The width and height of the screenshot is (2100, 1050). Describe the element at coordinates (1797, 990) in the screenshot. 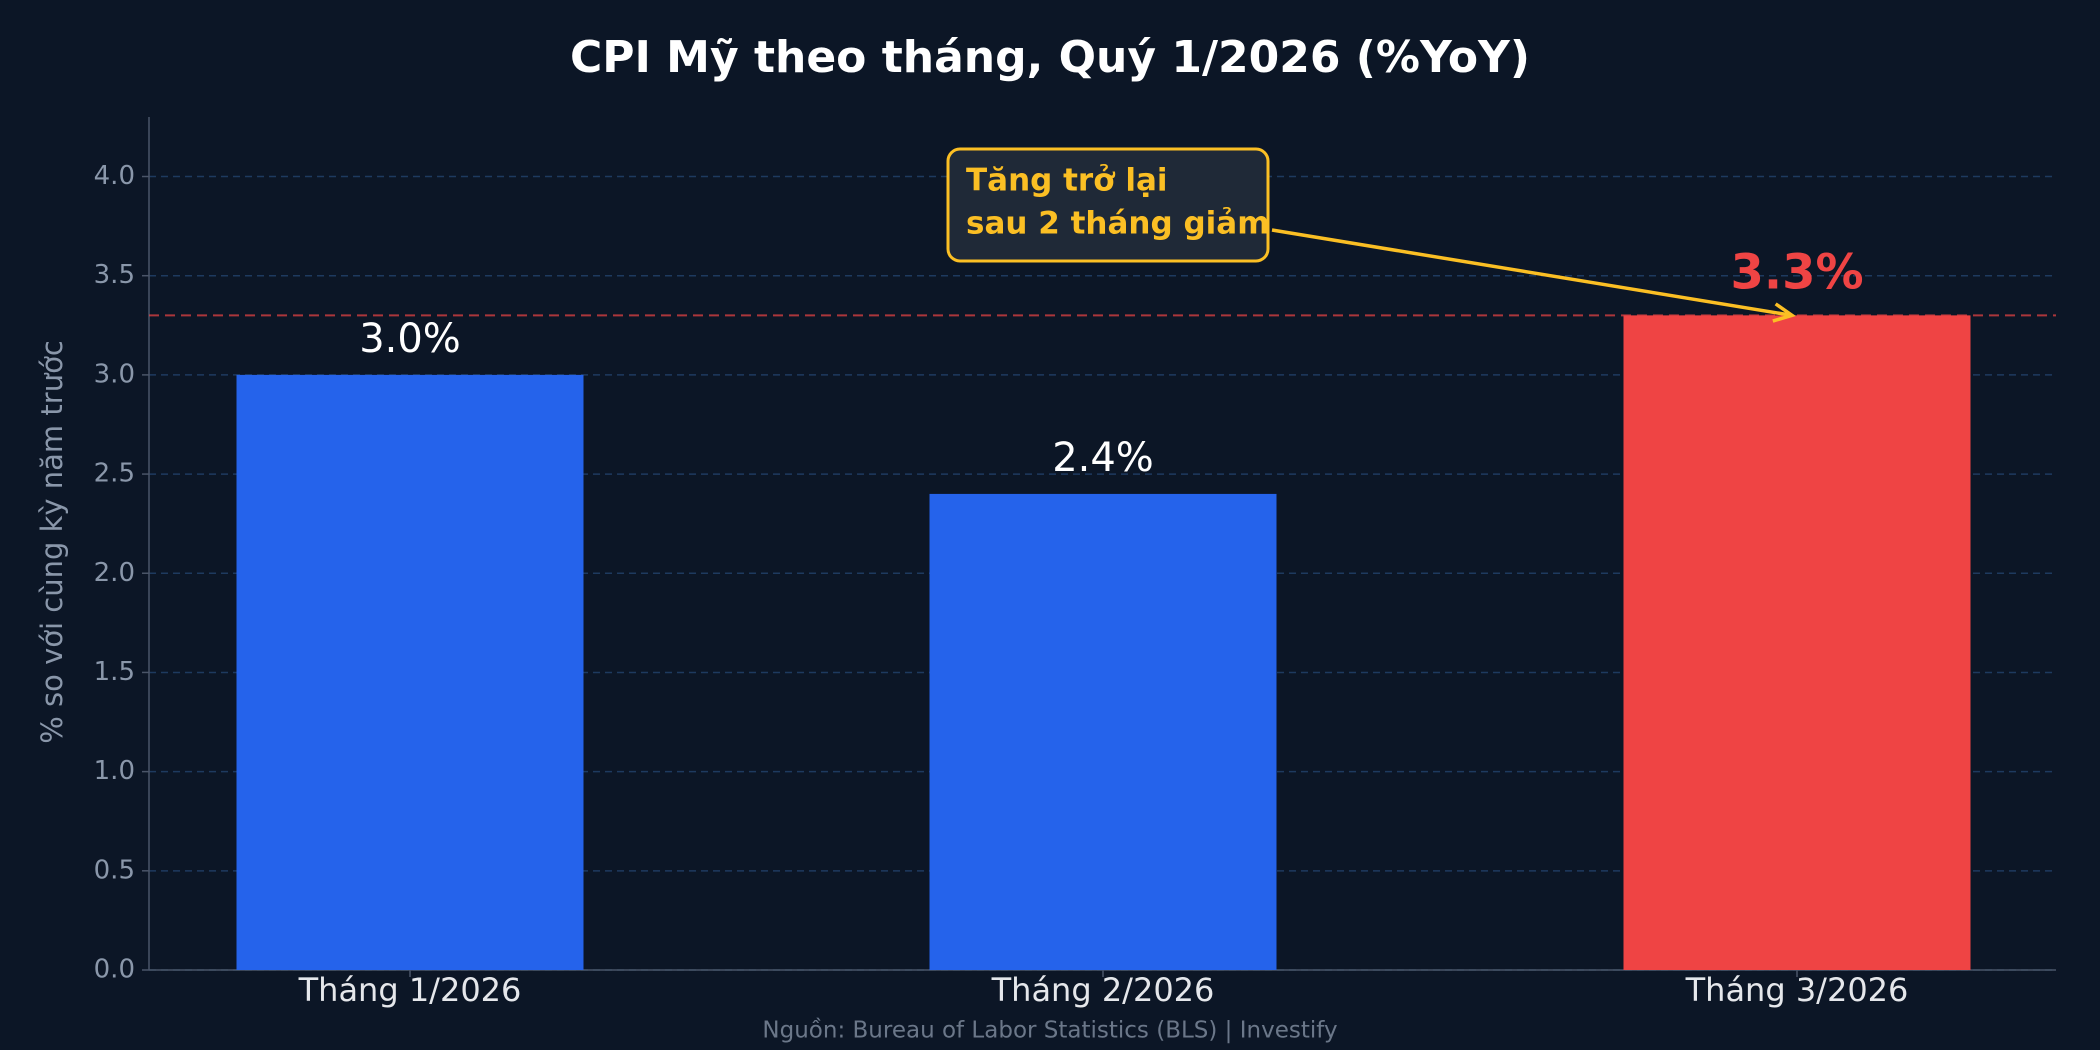

I see `x-tick-label: Tháng 3/2026` at that location.